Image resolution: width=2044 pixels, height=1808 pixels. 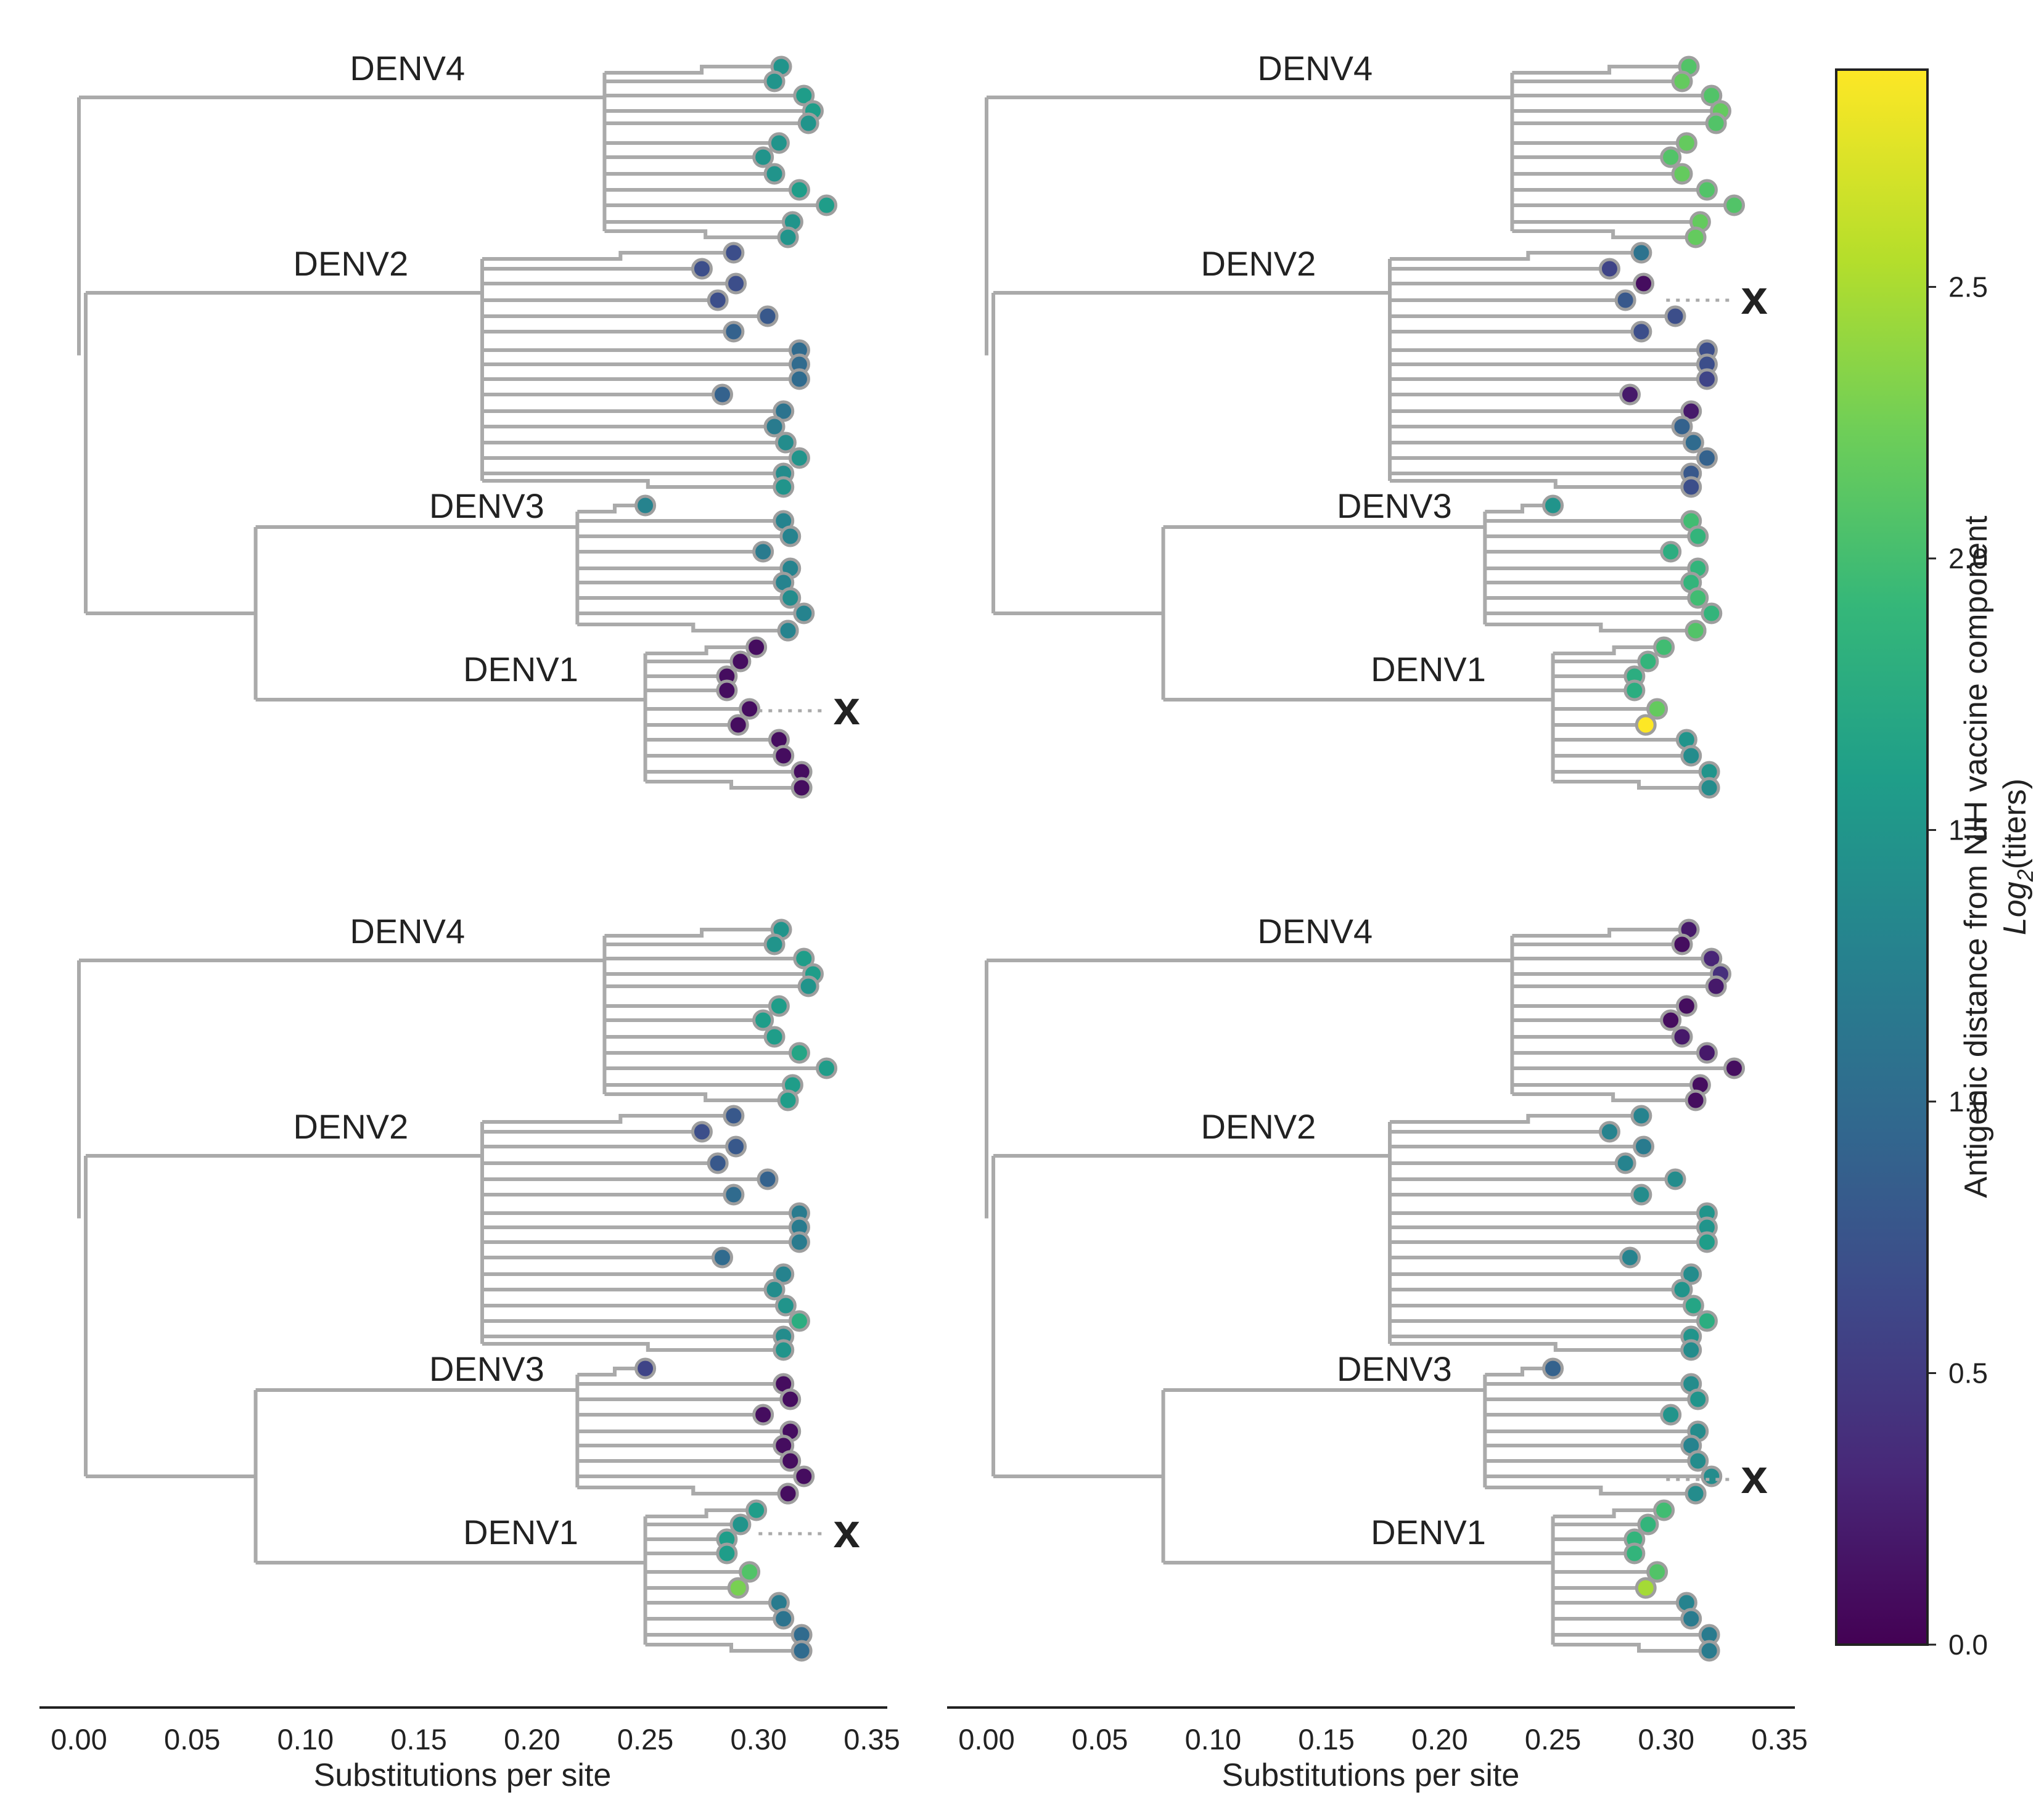 What do you see at coordinates (351, 263) in the screenshot?
I see `clade-label-denv2: DENV2` at bounding box center [351, 263].